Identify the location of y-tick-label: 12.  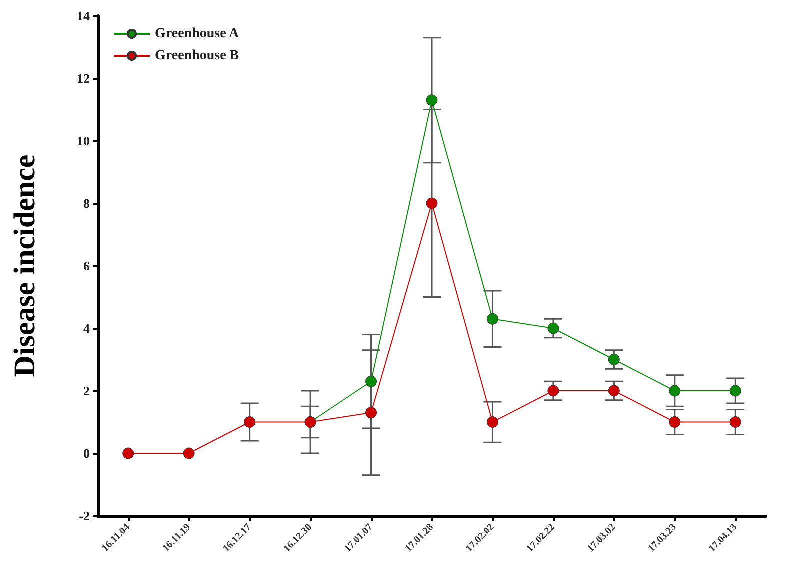
(83, 78).